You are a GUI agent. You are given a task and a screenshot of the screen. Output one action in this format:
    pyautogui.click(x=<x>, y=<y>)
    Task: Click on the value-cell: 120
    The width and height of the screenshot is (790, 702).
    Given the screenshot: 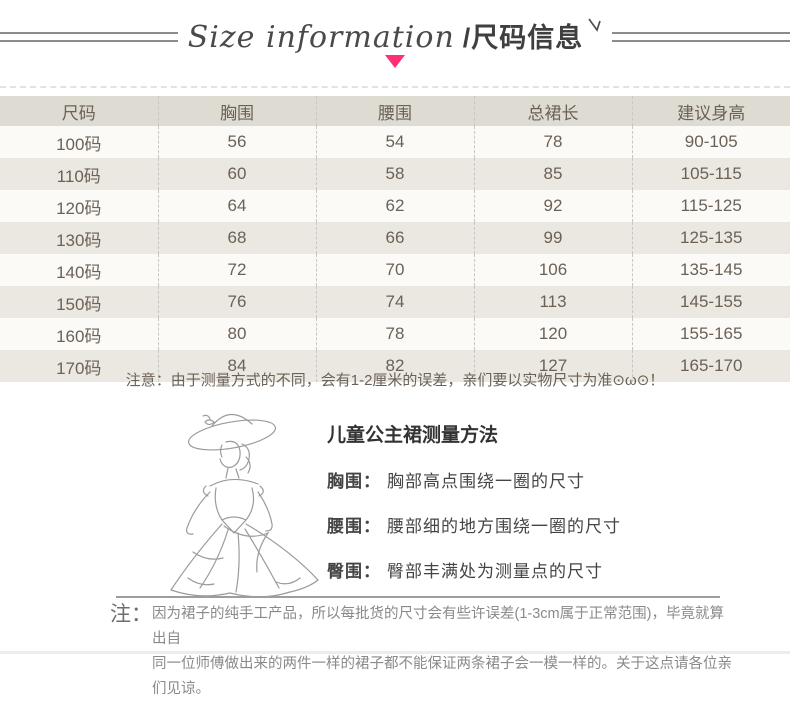 What is the action you would take?
    pyautogui.click(x=552, y=334)
    